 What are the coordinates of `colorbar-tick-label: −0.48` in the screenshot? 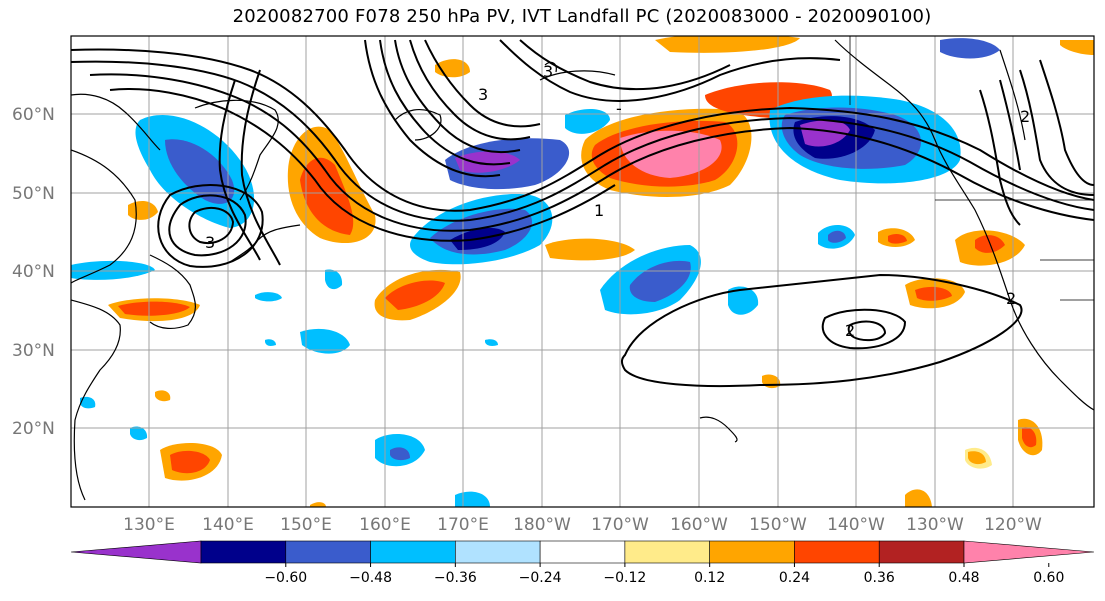 It's located at (370, 578).